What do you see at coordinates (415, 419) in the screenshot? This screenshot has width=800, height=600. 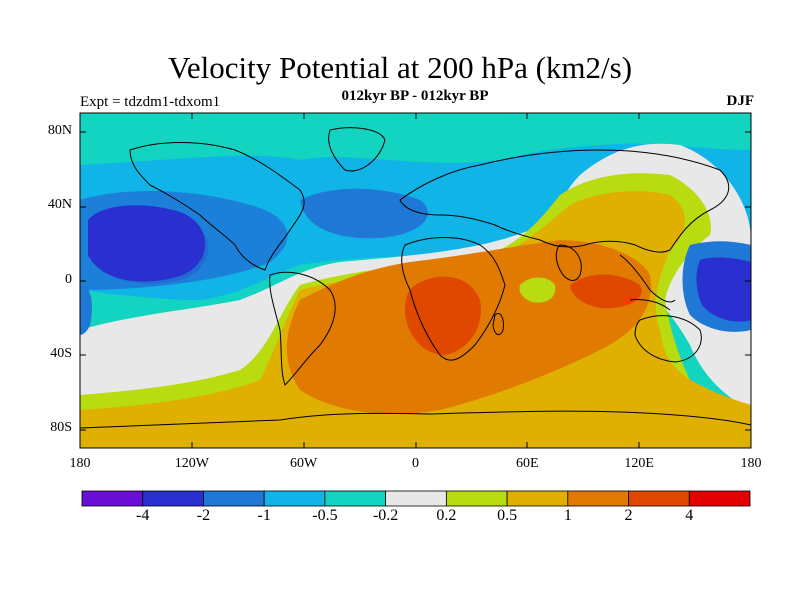 I see `coast-antarctica` at bounding box center [415, 419].